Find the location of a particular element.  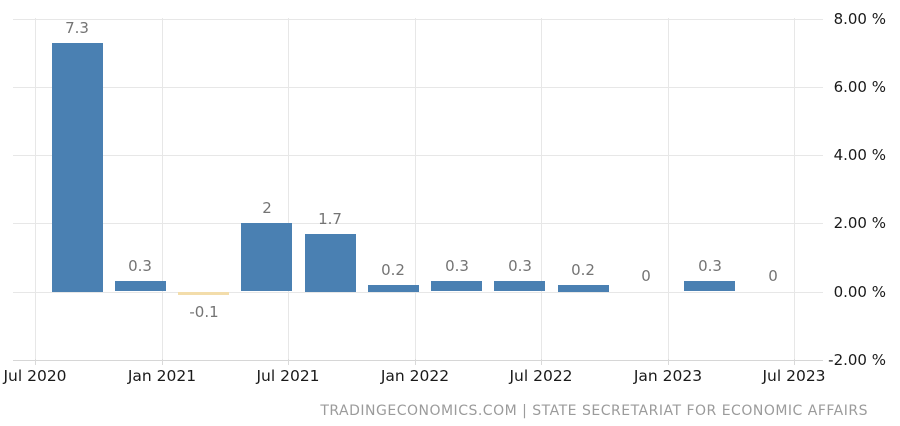

y-tick-label: 2.00 % is located at coordinates (859, 223).